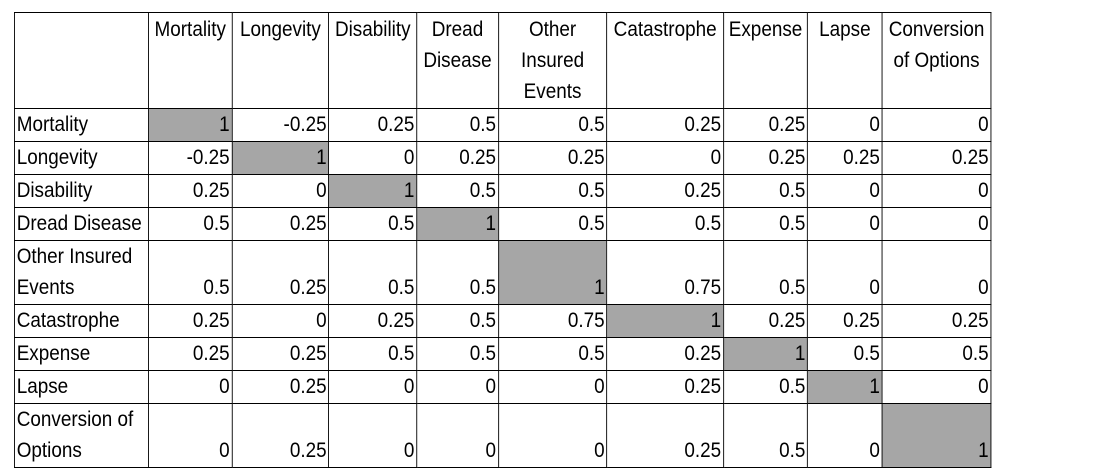 The image size is (1100, 471). I want to click on row-header: Mortality, so click(81, 125).